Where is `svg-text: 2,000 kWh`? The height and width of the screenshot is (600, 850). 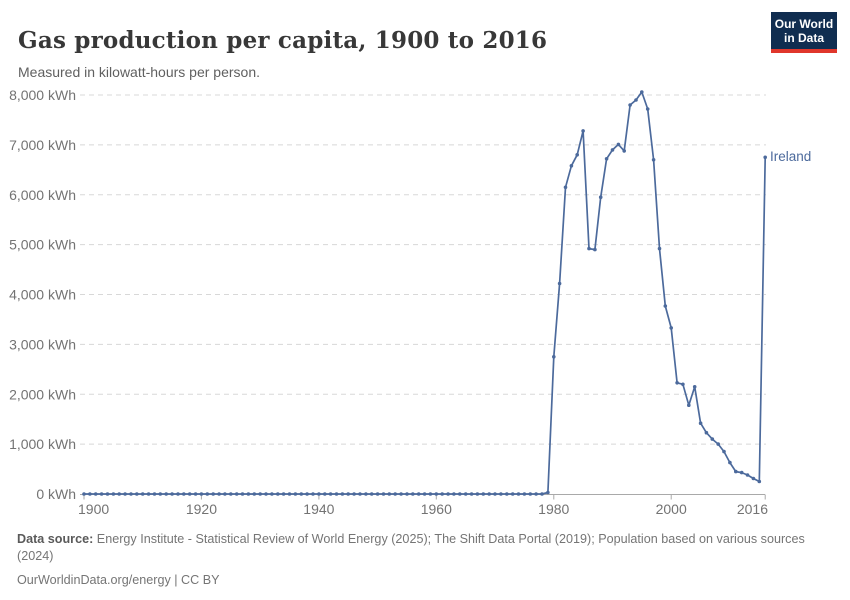 svg-text: 2,000 kWh is located at coordinates (42, 394).